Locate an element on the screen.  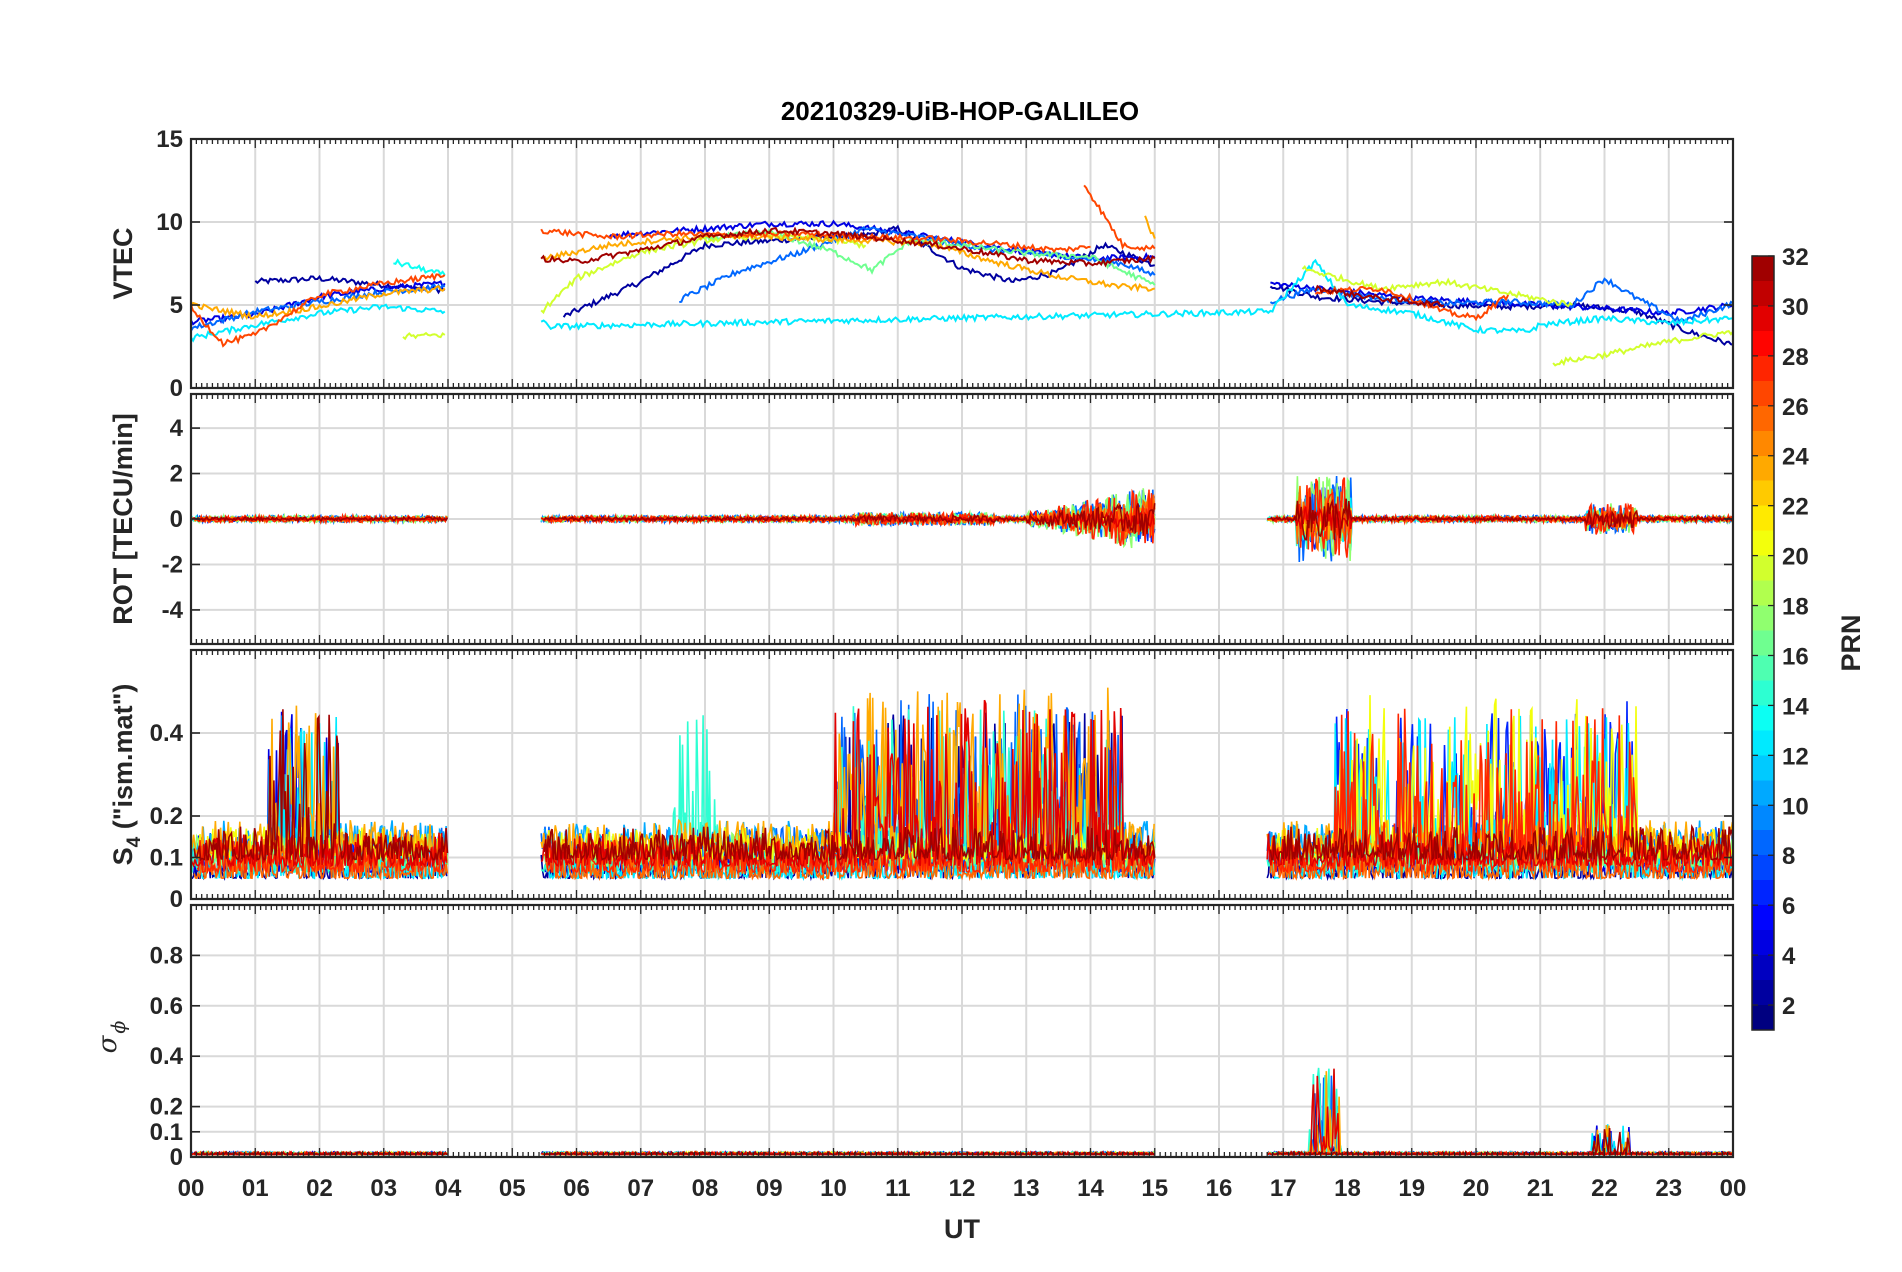
y-axis-label: VTEC is located at coordinates (123, 263).